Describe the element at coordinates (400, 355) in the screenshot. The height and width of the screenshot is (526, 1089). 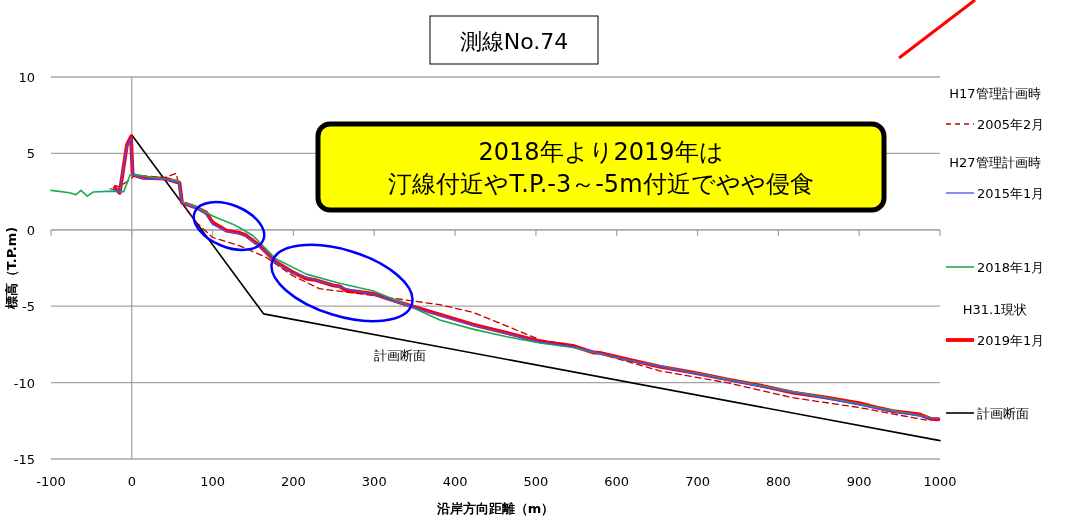
I see `annotation: 計画断面` at that location.